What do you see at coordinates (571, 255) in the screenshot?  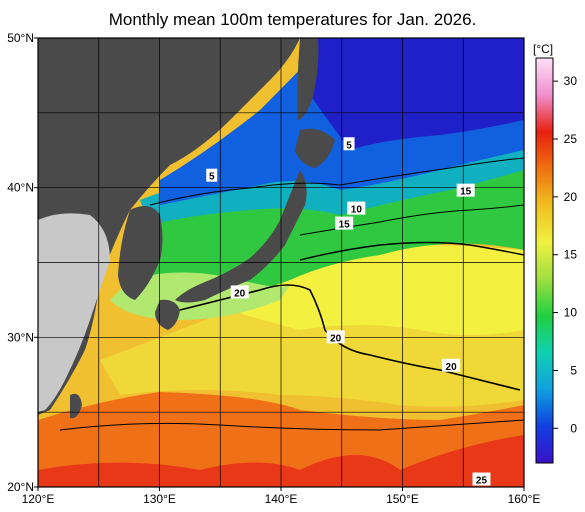 I see `colorbar-tick-label: 15` at bounding box center [571, 255].